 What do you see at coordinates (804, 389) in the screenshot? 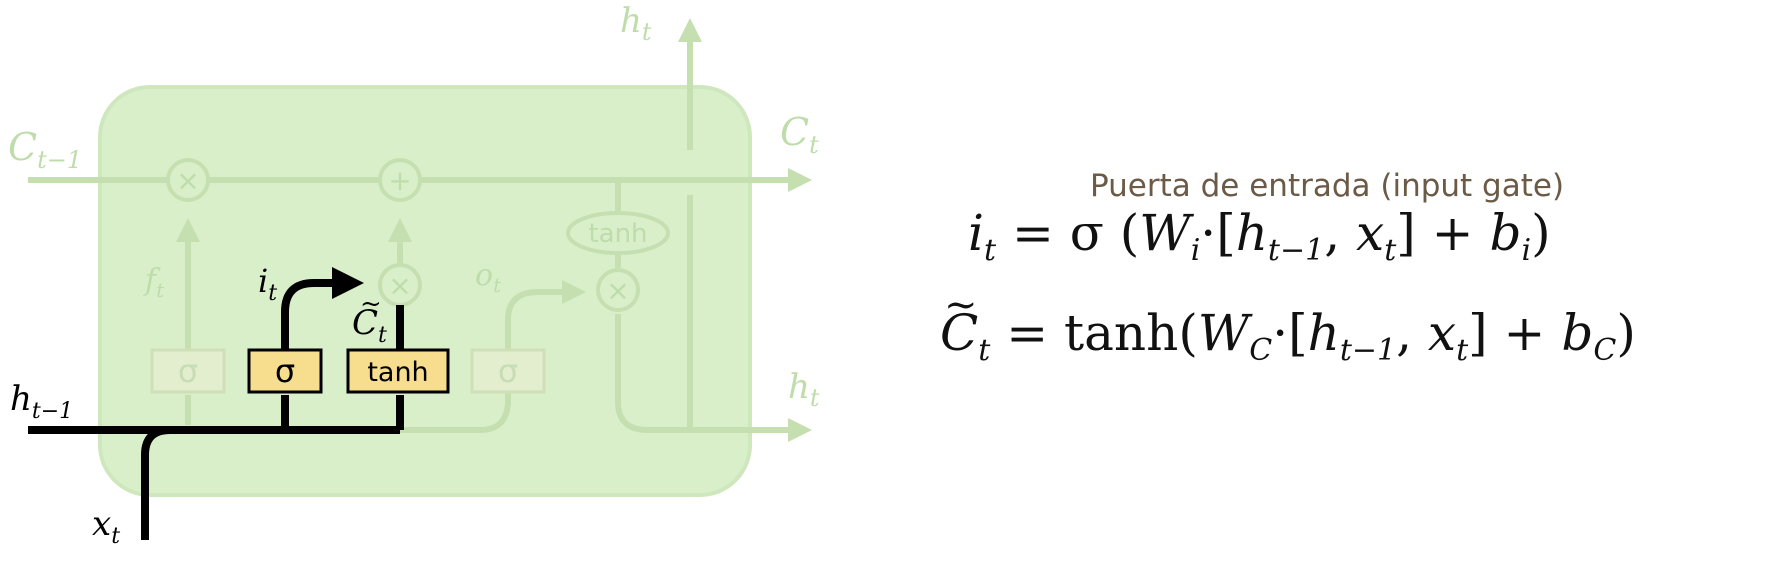
I see `h-right-label: ht` at bounding box center [804, 389].